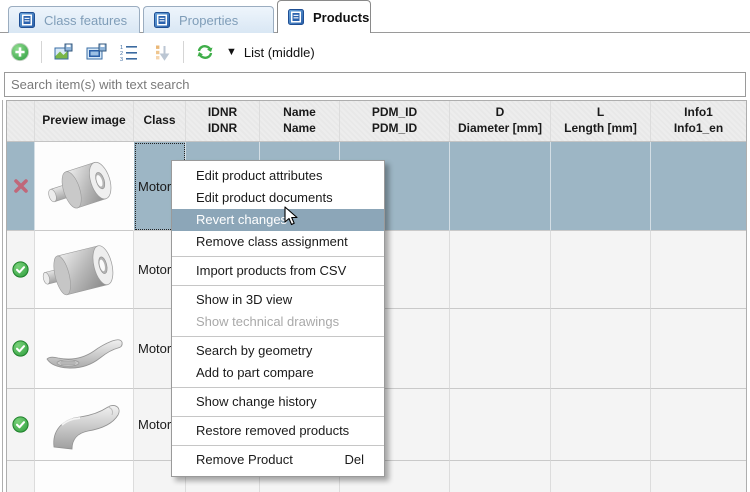 This screenshot has width=750, height=492. I want to click on removed-x-icon, so click(20, 186).